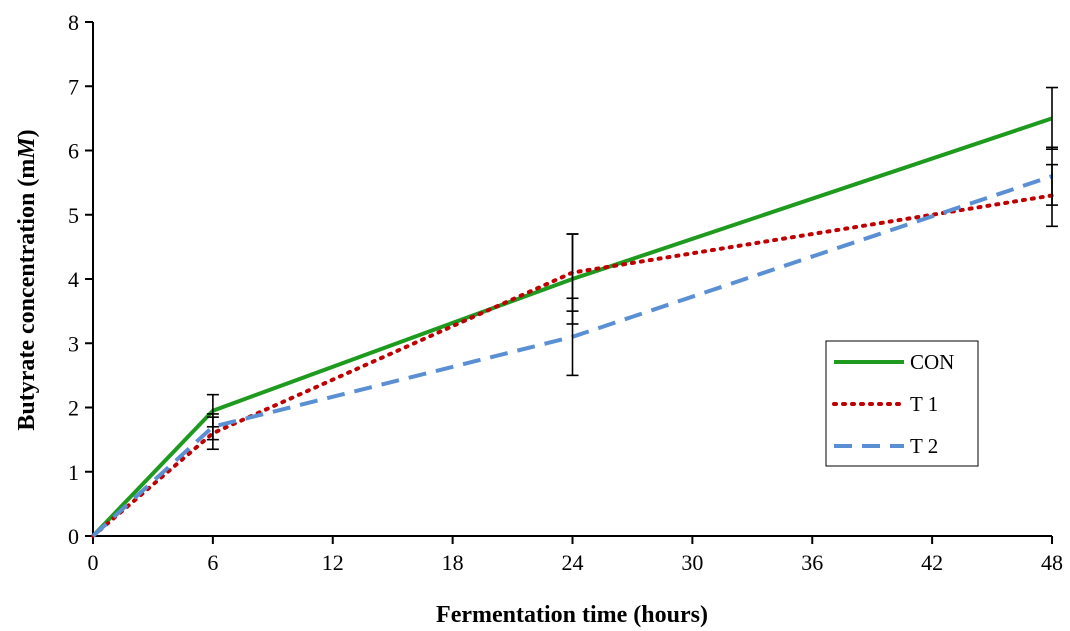 The image size is (1070, 631). I want to click on y-axis-ticks: 0 1 2 3 4 5 6 7 8, so click(80, 279).